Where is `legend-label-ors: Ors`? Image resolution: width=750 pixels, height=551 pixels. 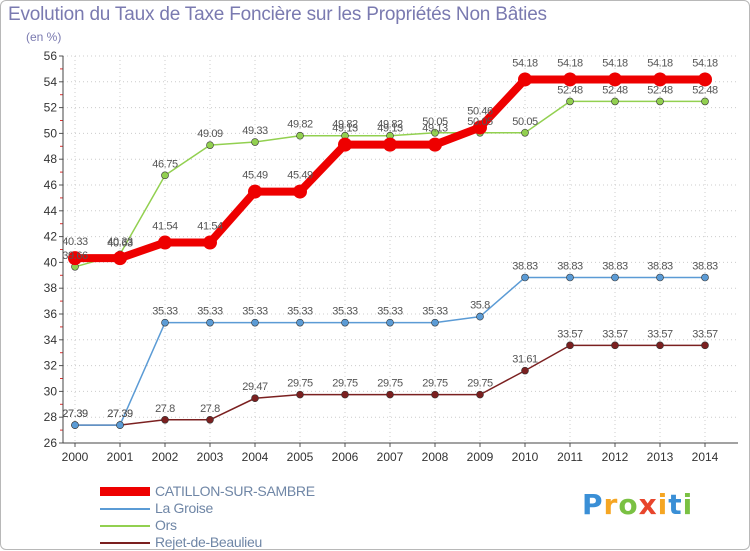 legend-label-ors: Ors is located at coordinates (166, 525).